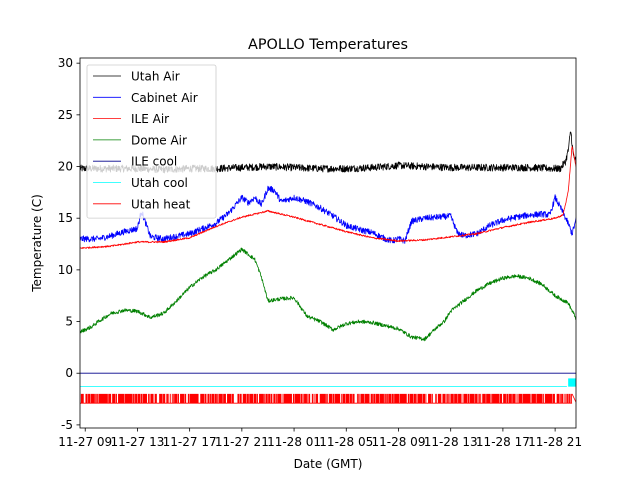  I want to click on x-tick-label: 11-28 21, so click(555, 442).